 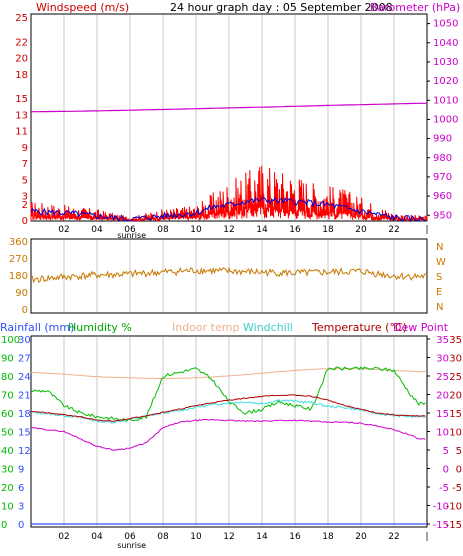 What do you see at coordinates (21, 525) in the screenshot?
I see `humidity-y-tick: 0` at bounding box center [21, 525].